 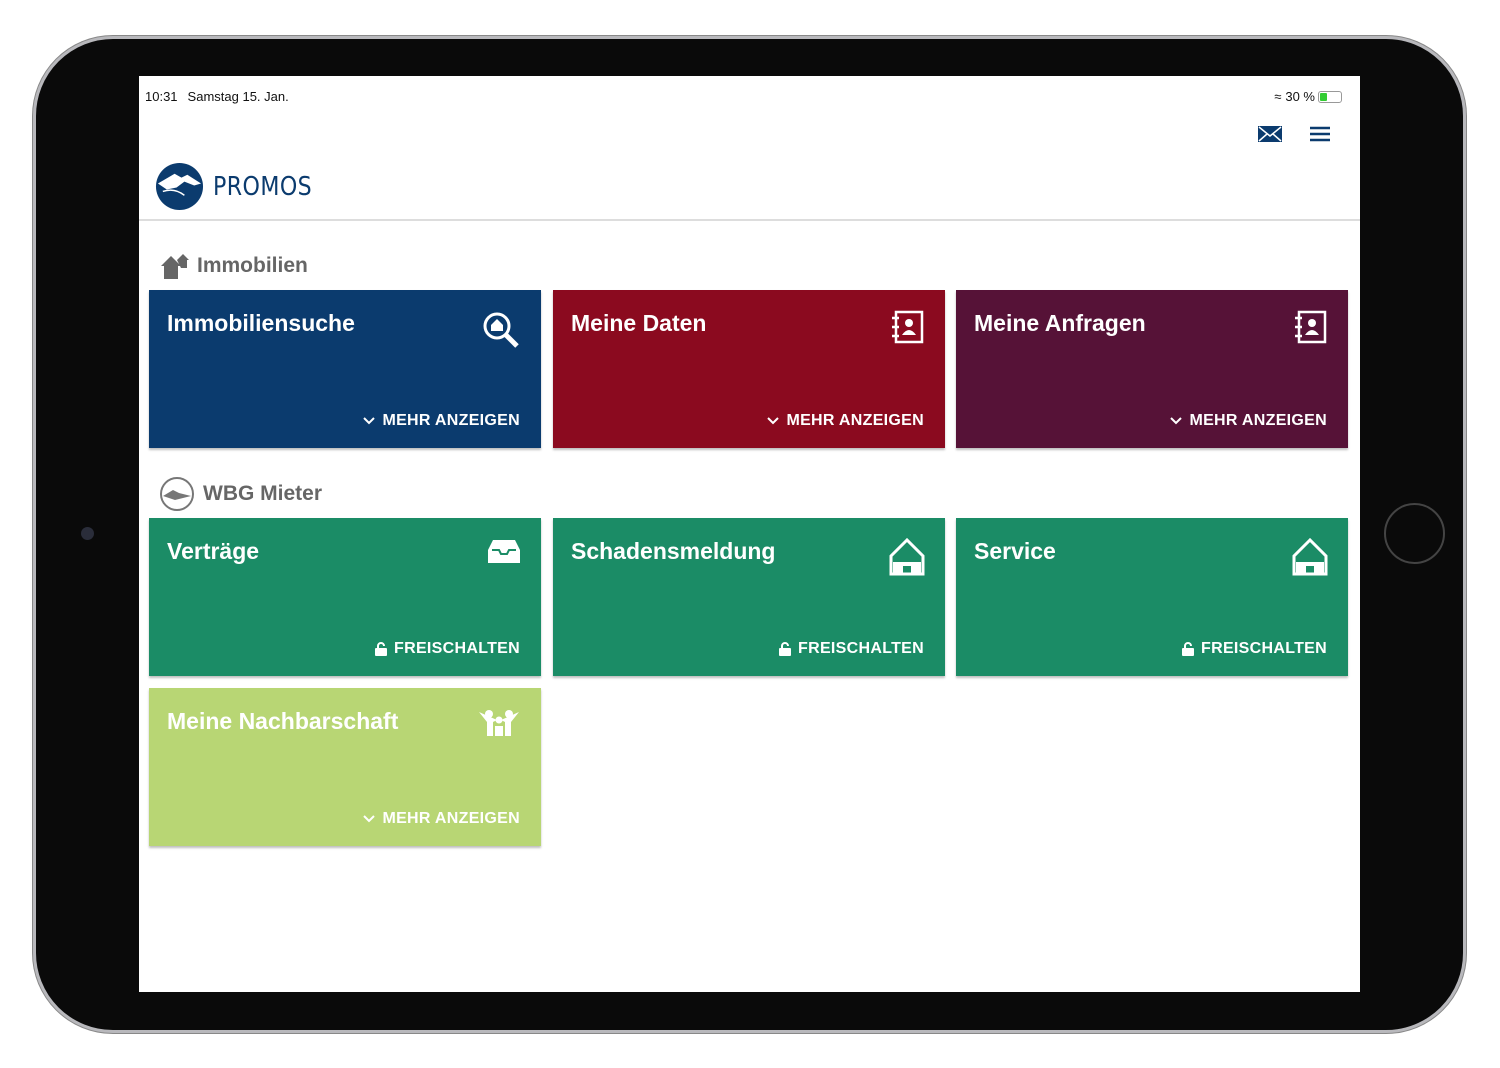 What do you see at coordinates (749, 220) in the screenshot?
I see `header-divider` at bounding box center [749, 220].